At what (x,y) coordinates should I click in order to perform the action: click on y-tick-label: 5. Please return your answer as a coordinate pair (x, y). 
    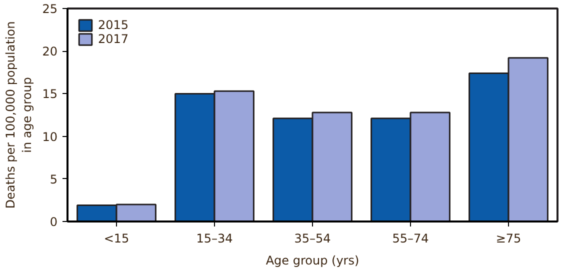
    Looking at the image, I should click on (54, 179).